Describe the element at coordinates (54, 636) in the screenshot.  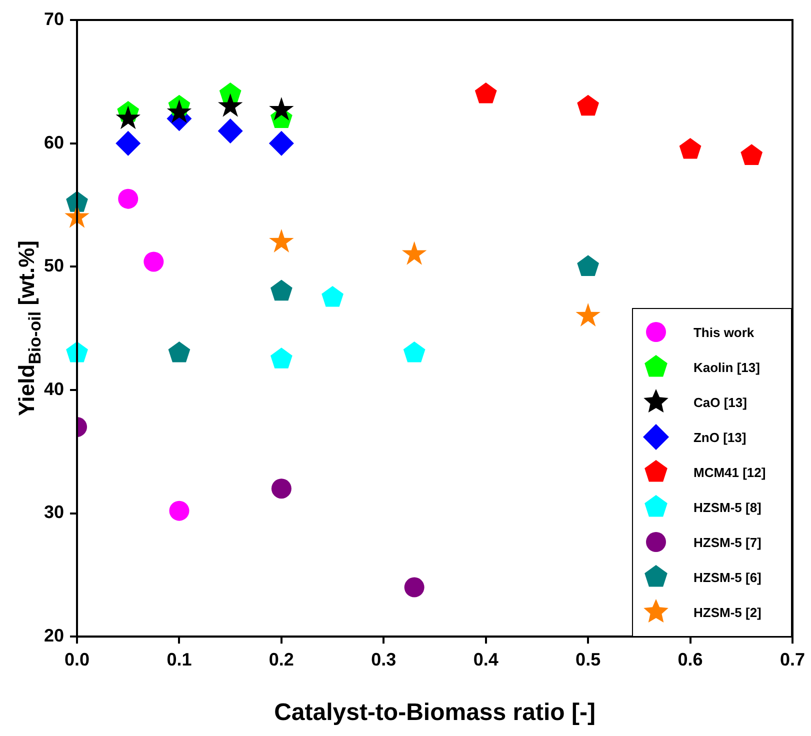
I see `y-tick-label: 20` at that location.